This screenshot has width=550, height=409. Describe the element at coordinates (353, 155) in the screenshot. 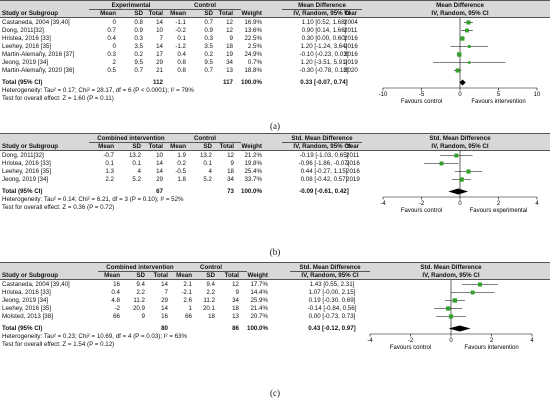

I see `cell-year: 2011` at that location.